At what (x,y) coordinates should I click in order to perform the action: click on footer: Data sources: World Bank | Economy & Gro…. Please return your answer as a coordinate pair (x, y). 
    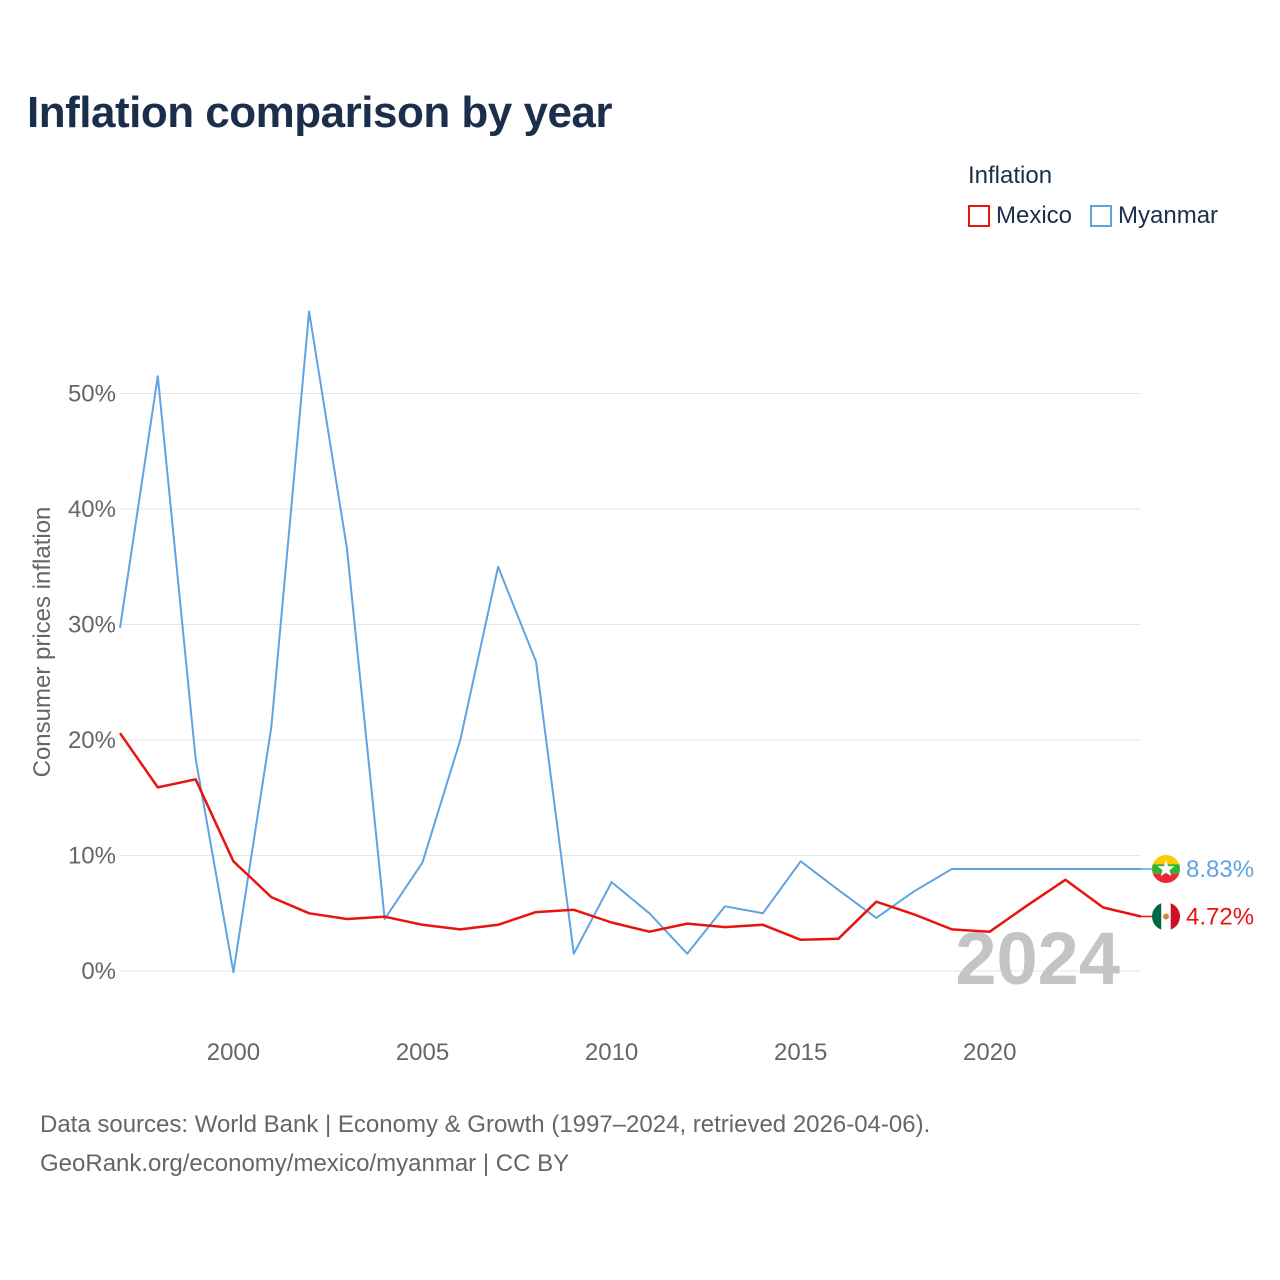
    Looking at the image, I should click on (485, 1144).